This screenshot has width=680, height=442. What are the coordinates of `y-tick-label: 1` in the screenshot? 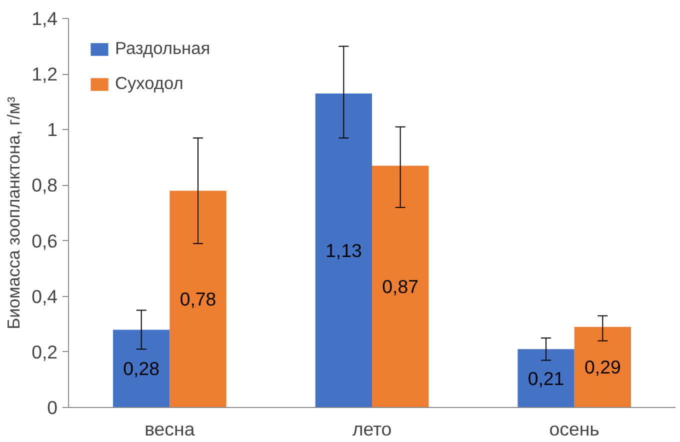 It's located at (52, 129).